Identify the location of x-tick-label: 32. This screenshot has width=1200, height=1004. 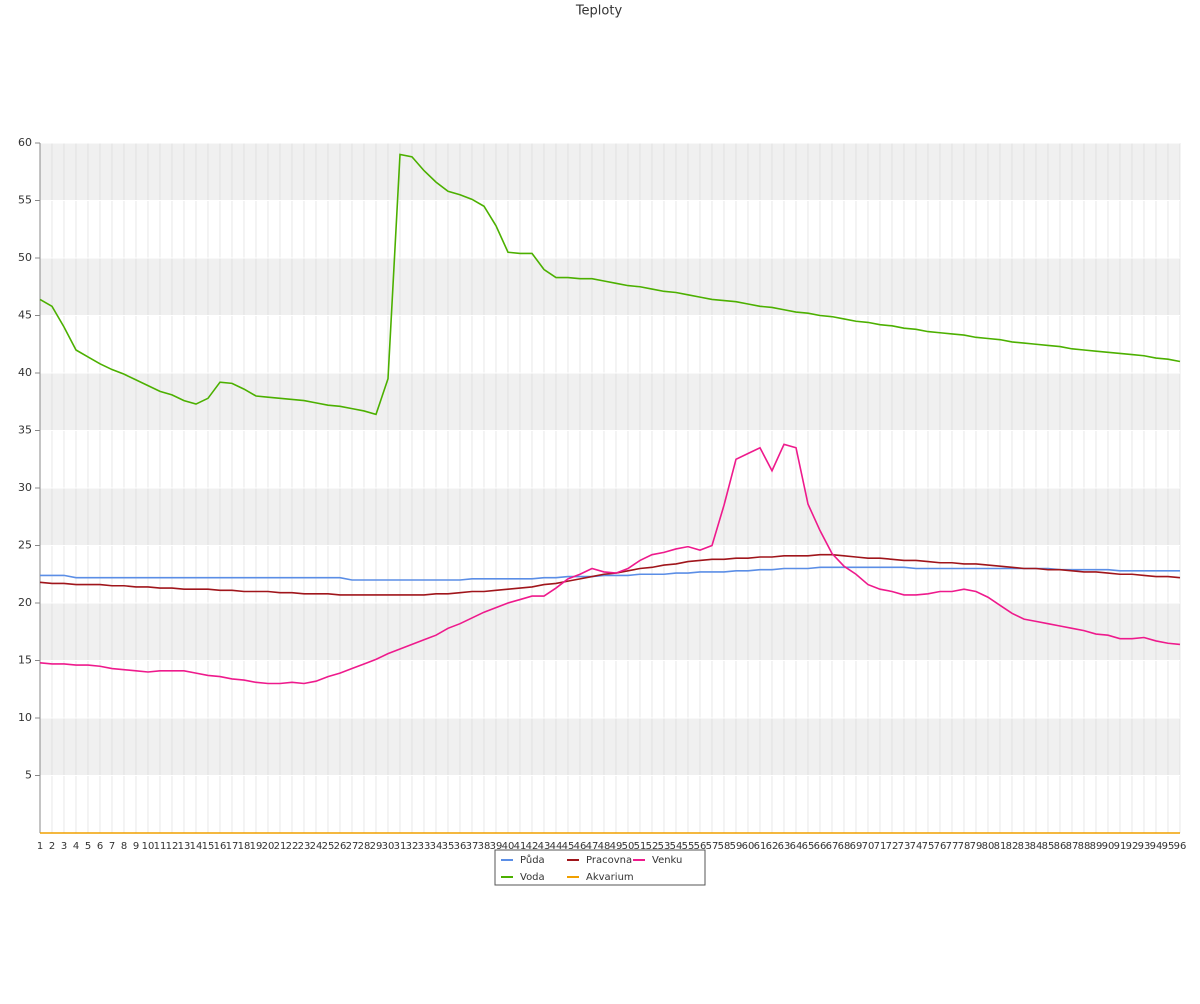
(412, 846).